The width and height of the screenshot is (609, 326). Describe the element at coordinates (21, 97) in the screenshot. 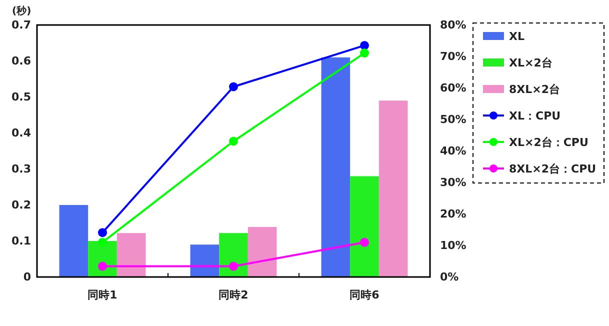

I see `y-tick-label: 0.5` at that location.